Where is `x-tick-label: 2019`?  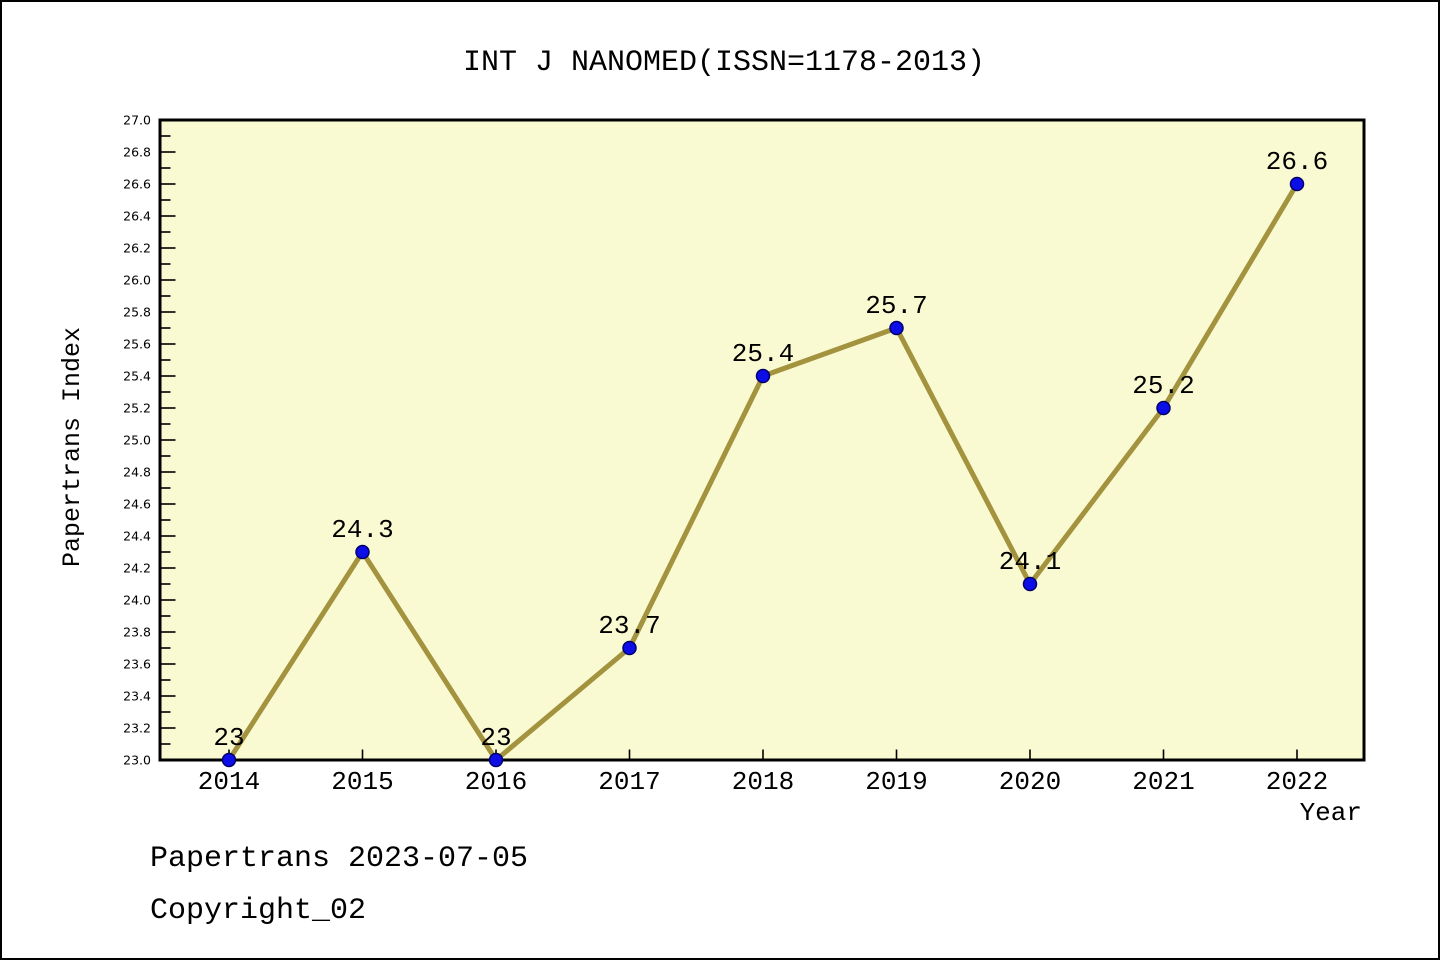 x-tick-label: 2019 is located at coordinates (896, 782).